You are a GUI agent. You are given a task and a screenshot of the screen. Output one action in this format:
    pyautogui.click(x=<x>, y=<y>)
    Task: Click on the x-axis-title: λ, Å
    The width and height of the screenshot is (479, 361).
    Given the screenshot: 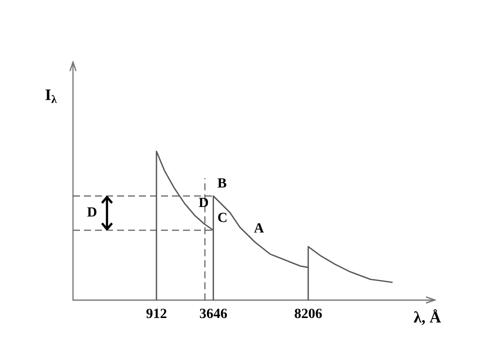 What is the action you would take?
    pyautogui.click(x=428, y=317)
    